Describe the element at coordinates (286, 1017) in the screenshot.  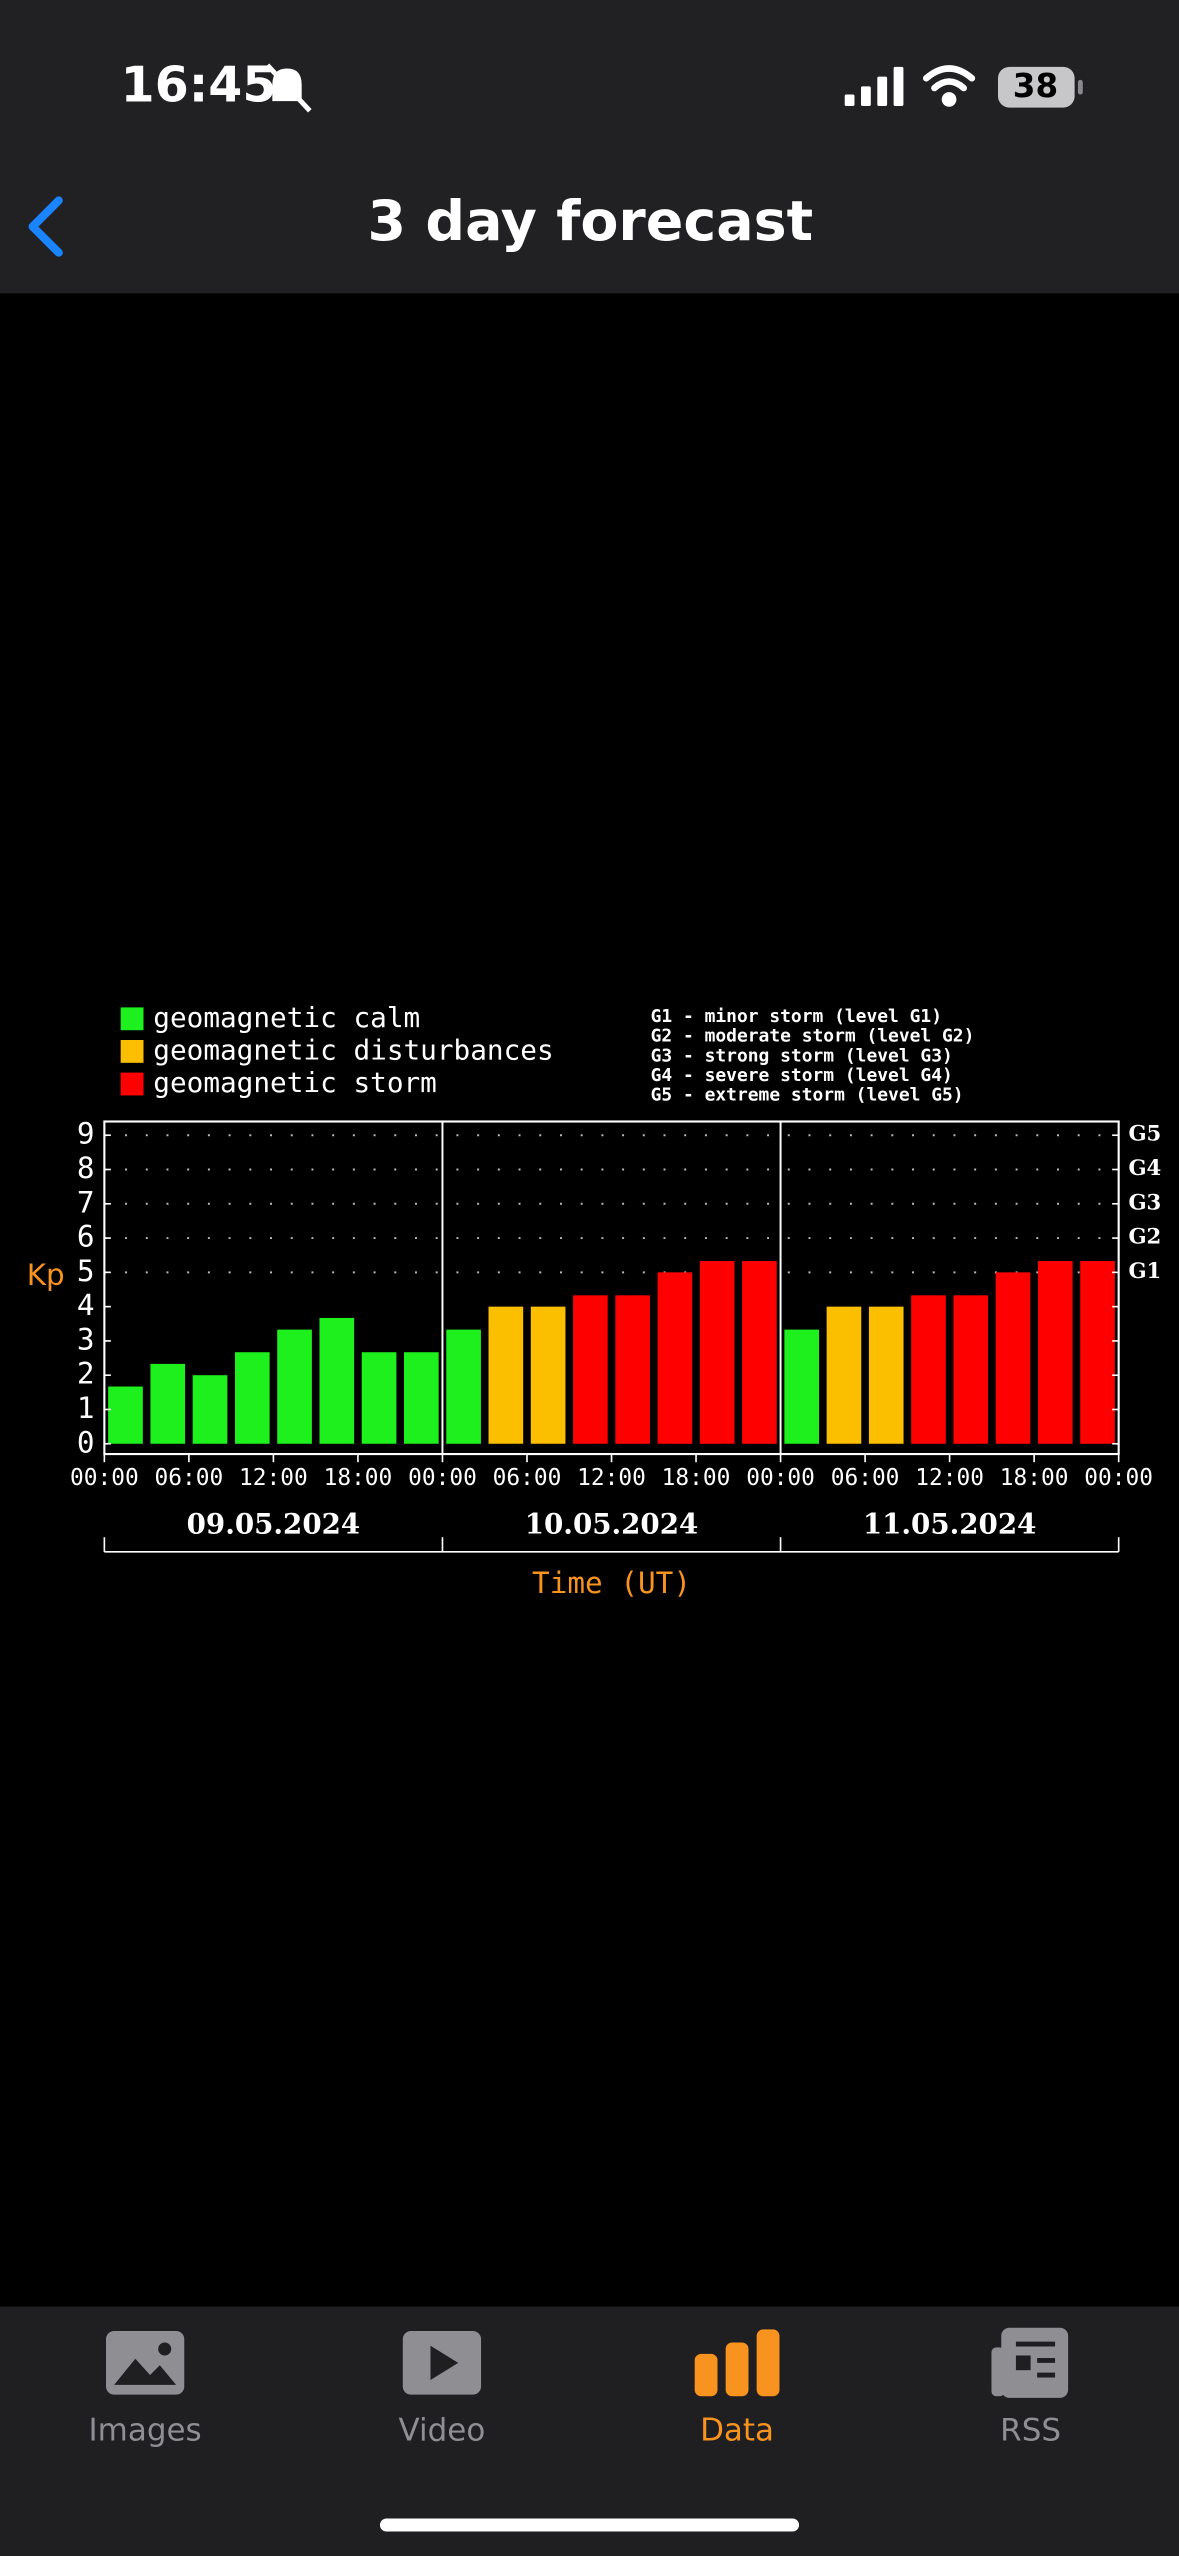
I see `legend-label: geomagnetic calm` at that location.